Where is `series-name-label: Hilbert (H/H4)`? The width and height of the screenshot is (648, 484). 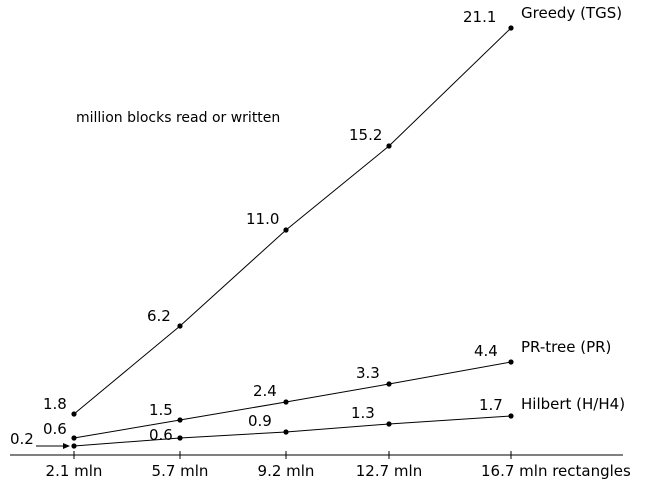
series-name-label: Hilbert (H/H4) is located at coordinates (573, 404).